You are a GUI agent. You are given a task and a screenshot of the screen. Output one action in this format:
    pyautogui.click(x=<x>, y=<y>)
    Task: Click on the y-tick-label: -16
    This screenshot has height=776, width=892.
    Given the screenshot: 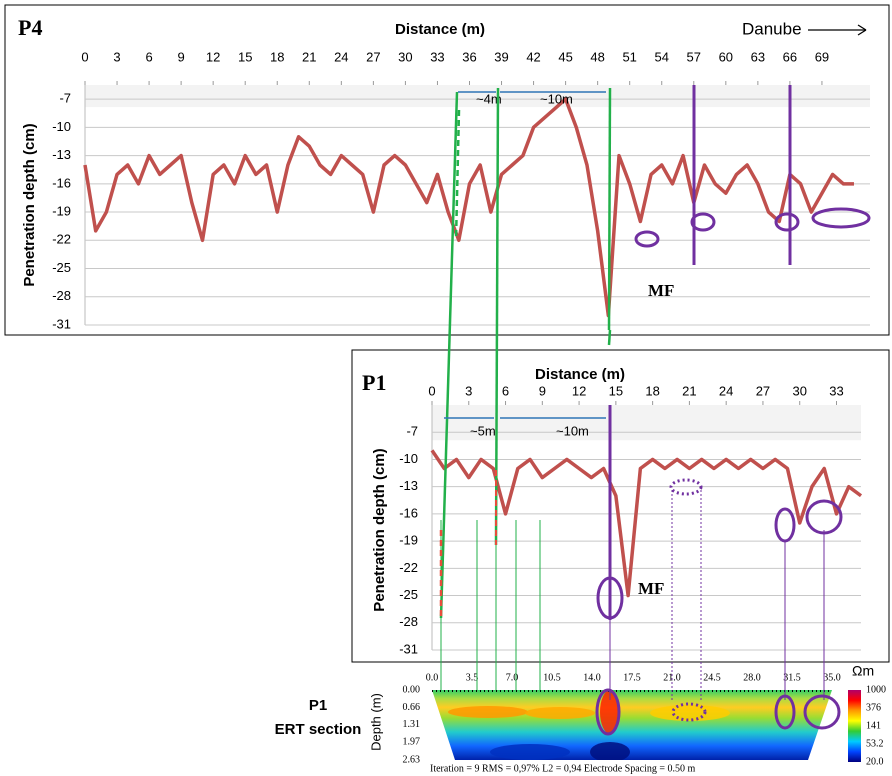 What is the action you would take?
    pyautogui.click(x=408, y=512)
    